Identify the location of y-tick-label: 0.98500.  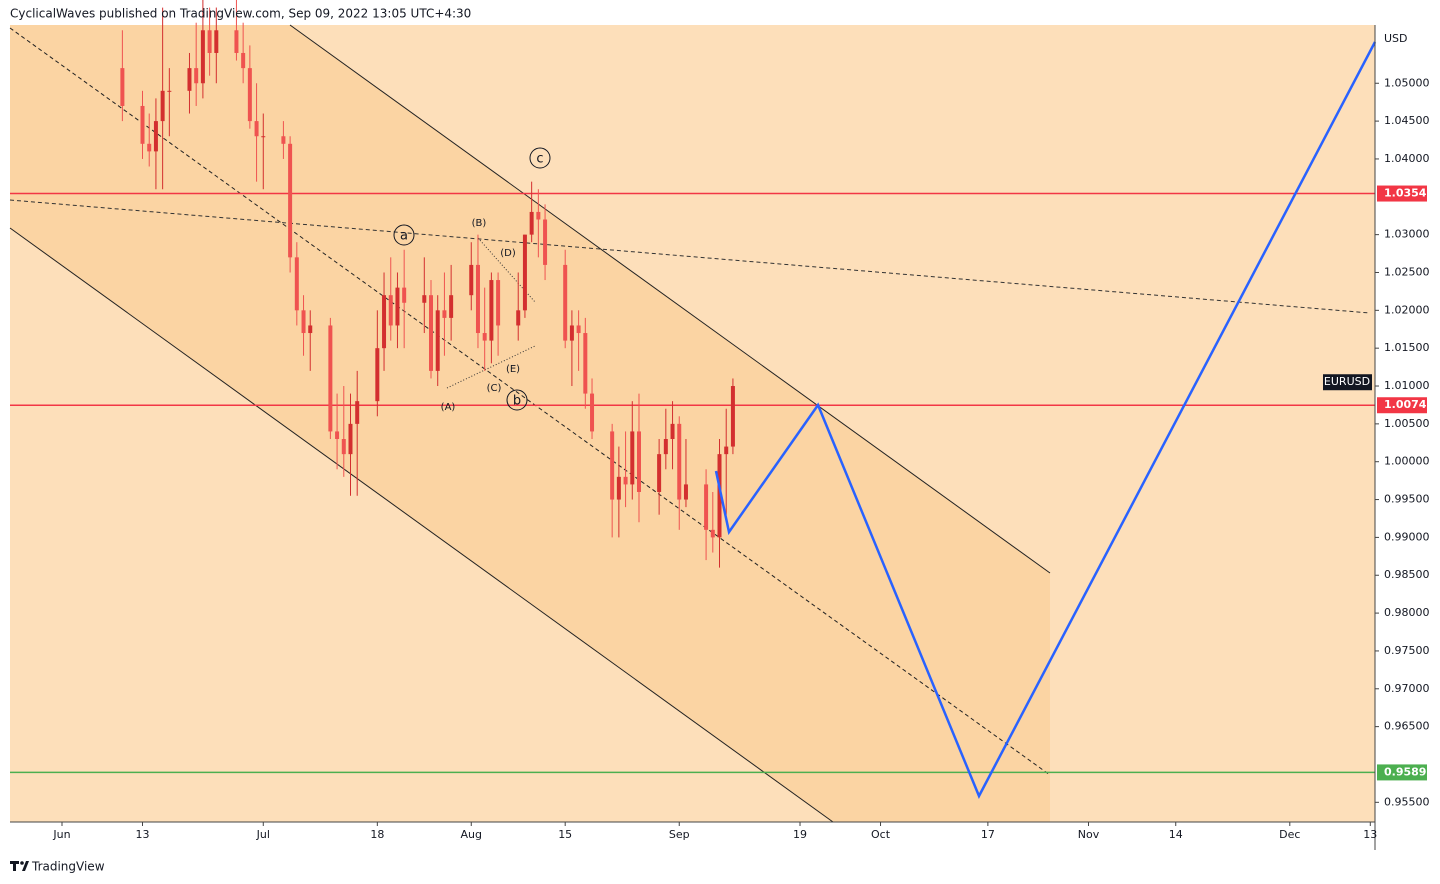
(1407, 574).